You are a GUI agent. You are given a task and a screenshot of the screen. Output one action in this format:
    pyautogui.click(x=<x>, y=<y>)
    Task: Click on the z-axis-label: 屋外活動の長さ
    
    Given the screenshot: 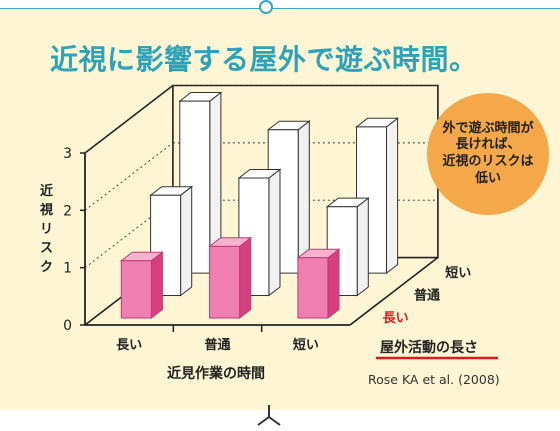 What is the action you would take?
    pyautogui.click(x=429, y=347)
    